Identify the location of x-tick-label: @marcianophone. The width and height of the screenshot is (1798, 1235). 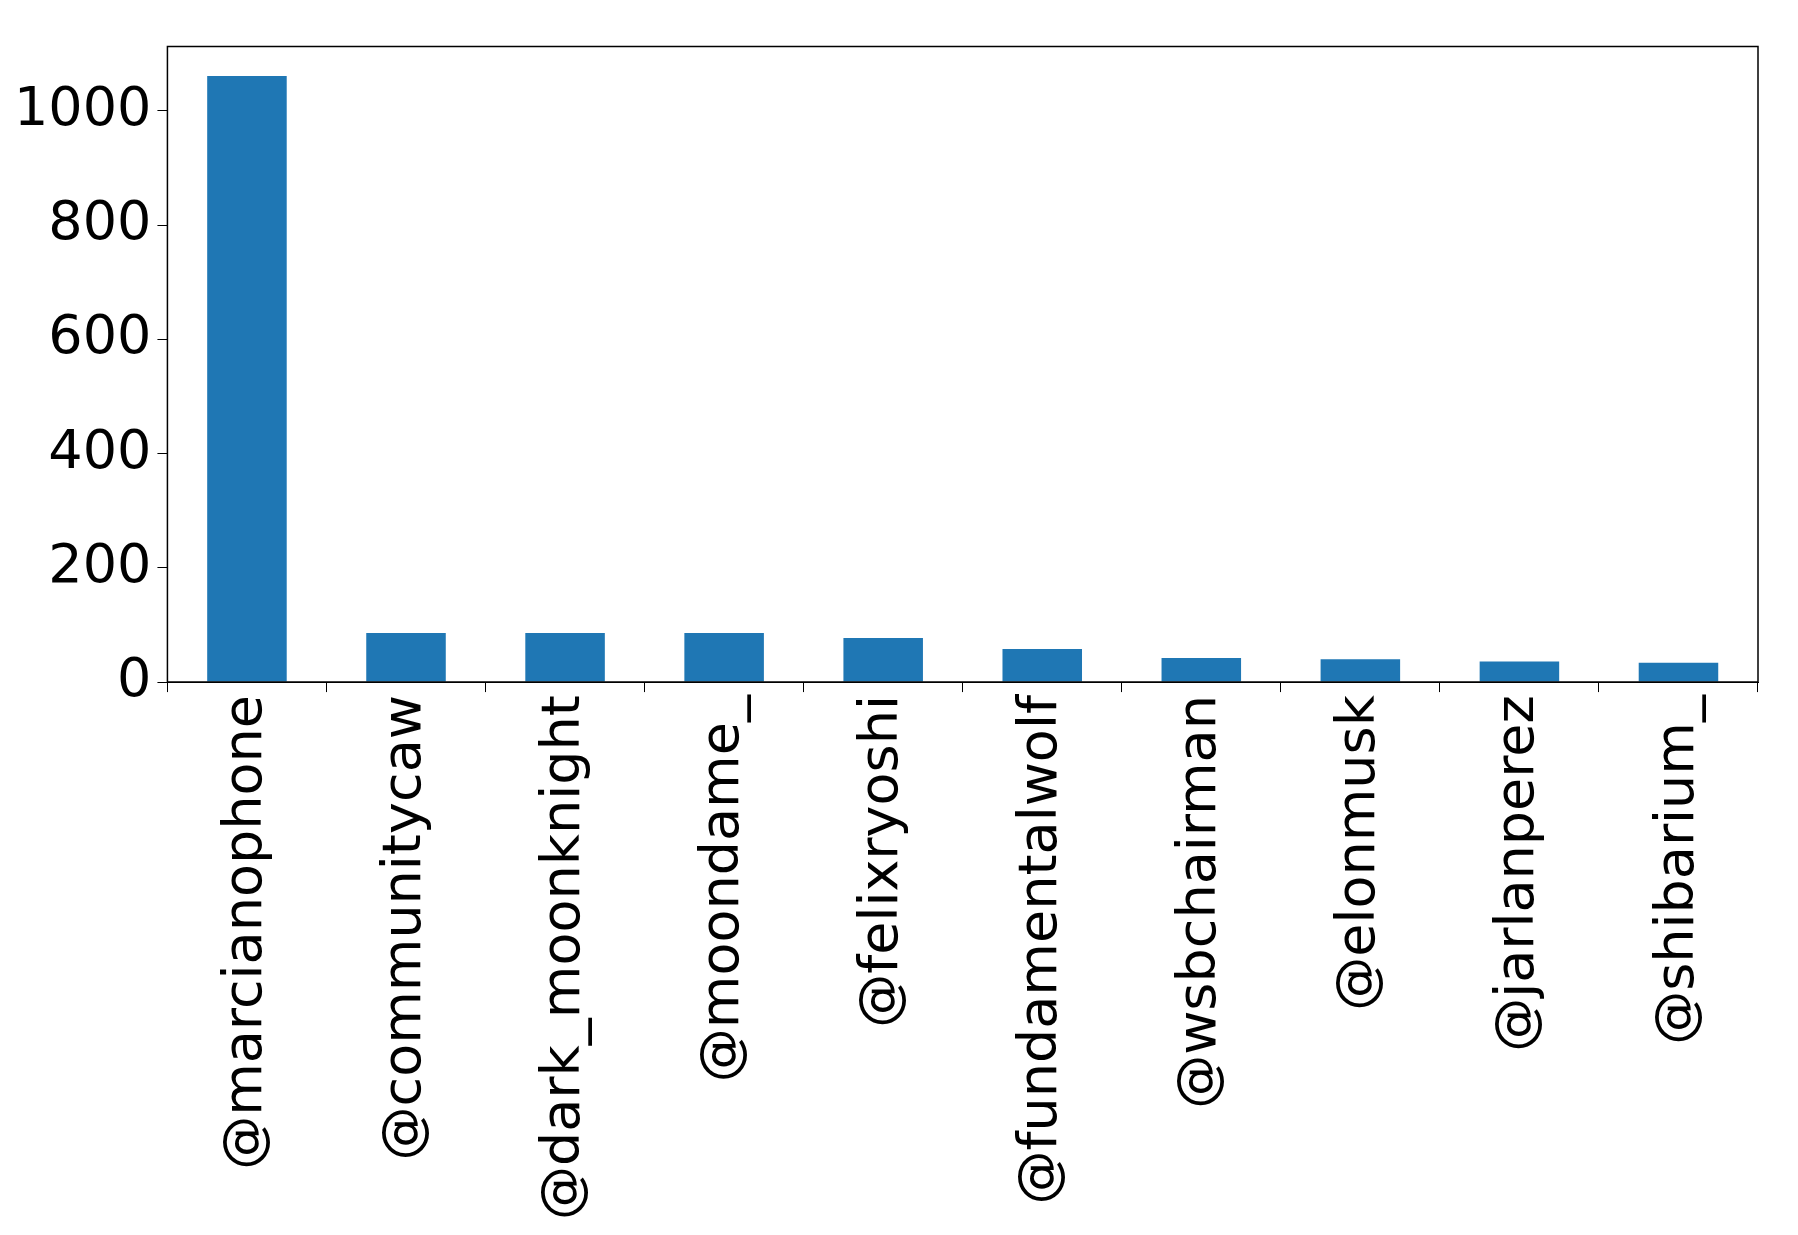
(242, 932).